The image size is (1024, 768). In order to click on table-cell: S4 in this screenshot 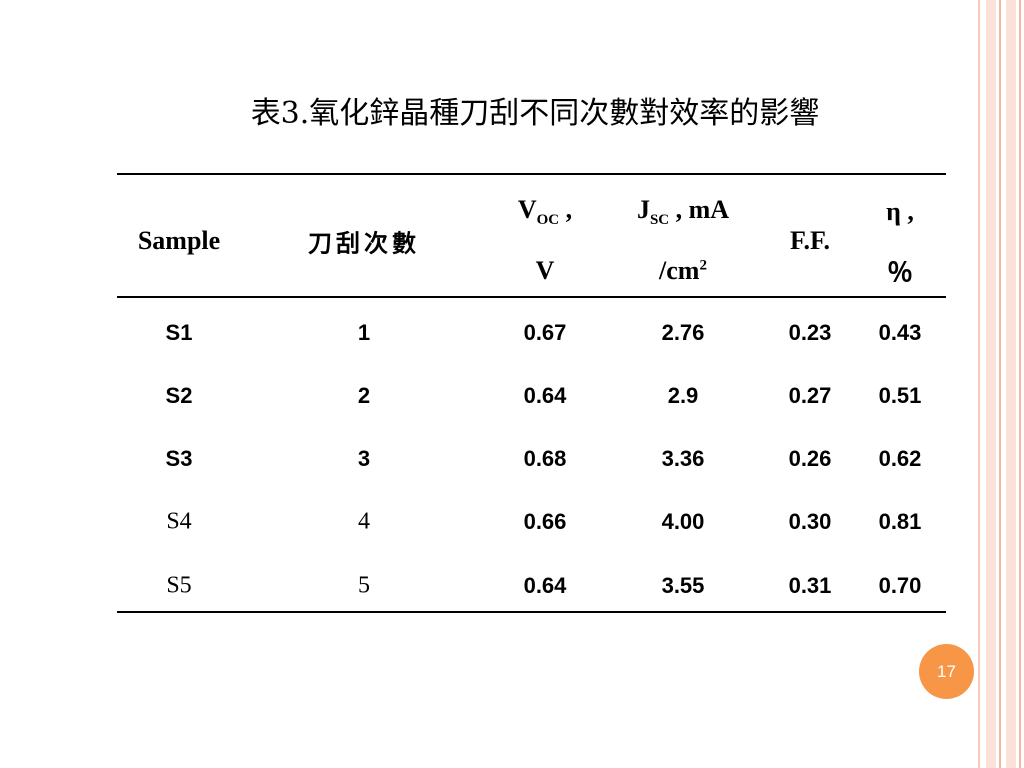, I will do `click(179, 521)`.